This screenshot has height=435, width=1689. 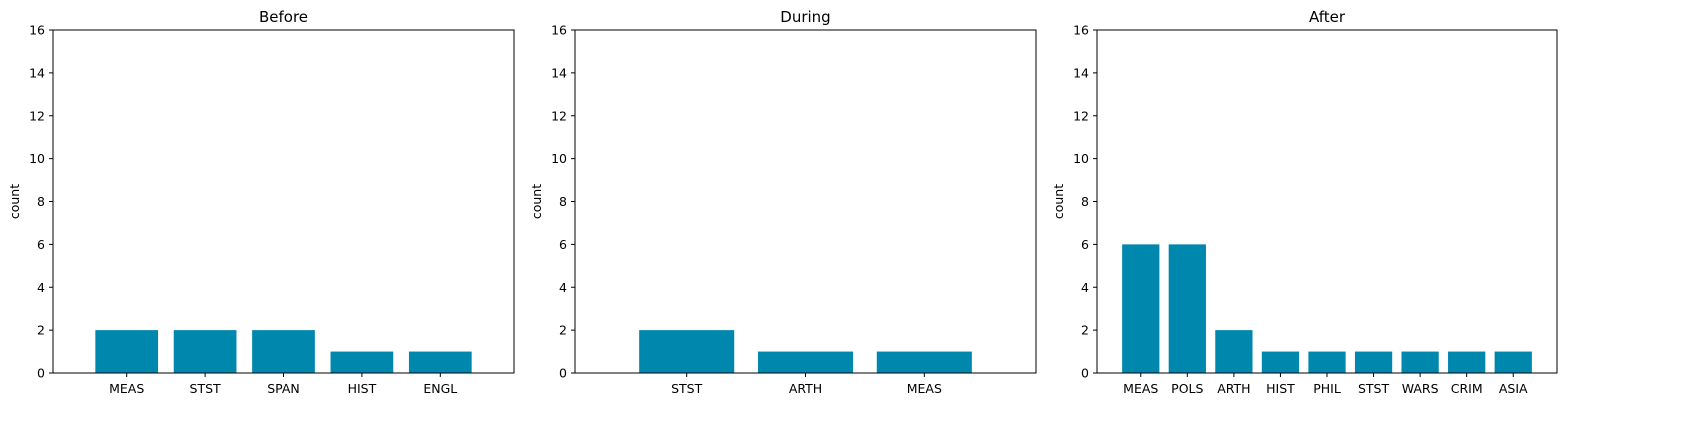 What do you see at coordinates (1420, 362) in the screenshot?
I see `bar-wars` at bounding box center [1420, 362].